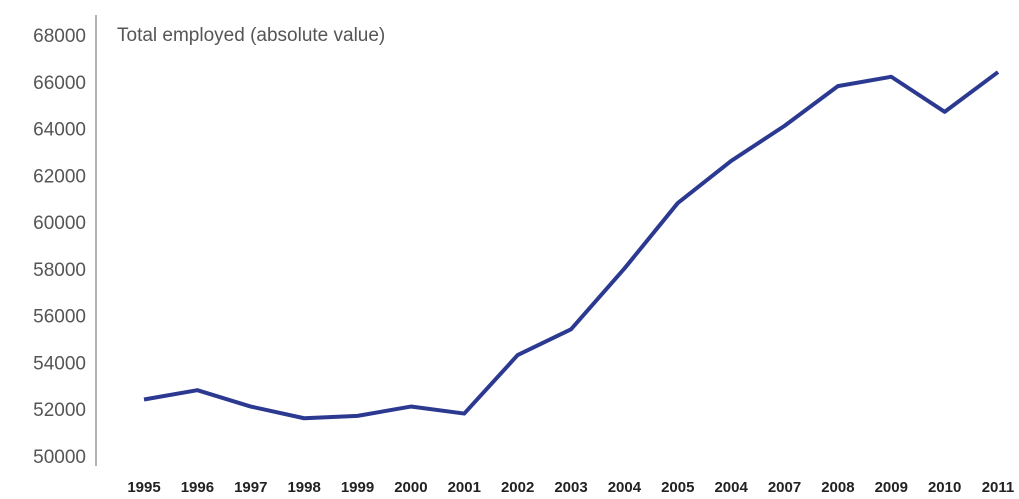 Image resolution: width=1019 pixels, height=499 pixels. Describe the element at coordinates (784, 487) in the screenshot. I see `x-tick-label: 2007` at that location.